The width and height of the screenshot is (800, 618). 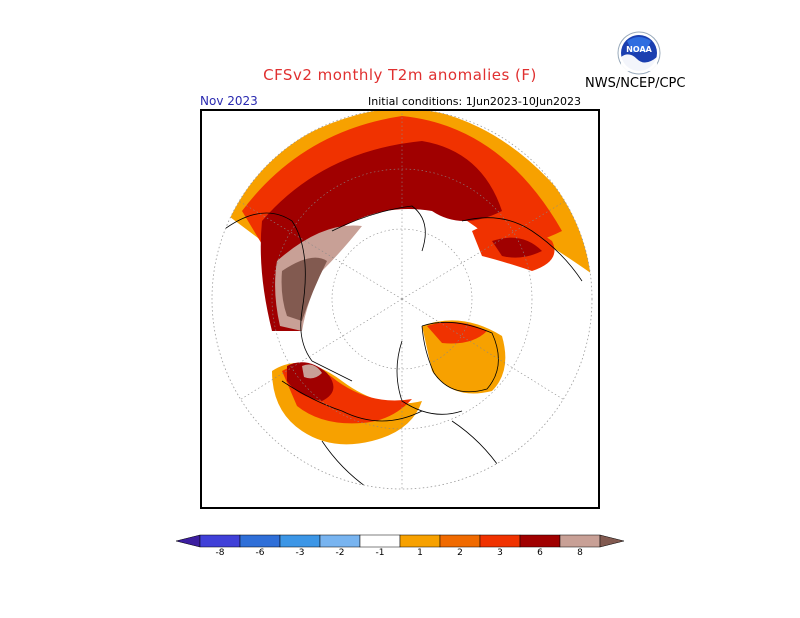 I want to click on colorbar-tick-label: 3, so click(x=500, y=553).